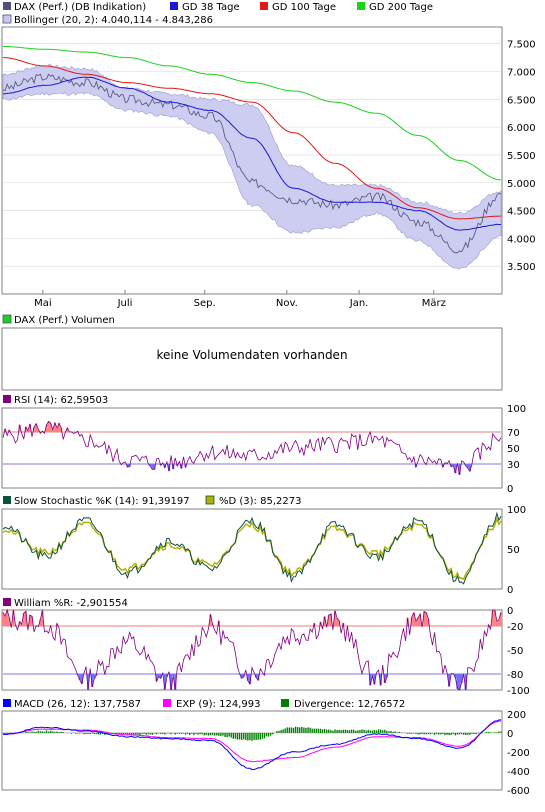 Image resolution: width=545 pixels, height=812 pixels. Describe the element at coordinates (77, 704) in the screenshot. I see `macd-legend: MACD (26, 12): 137,7587` at that location.